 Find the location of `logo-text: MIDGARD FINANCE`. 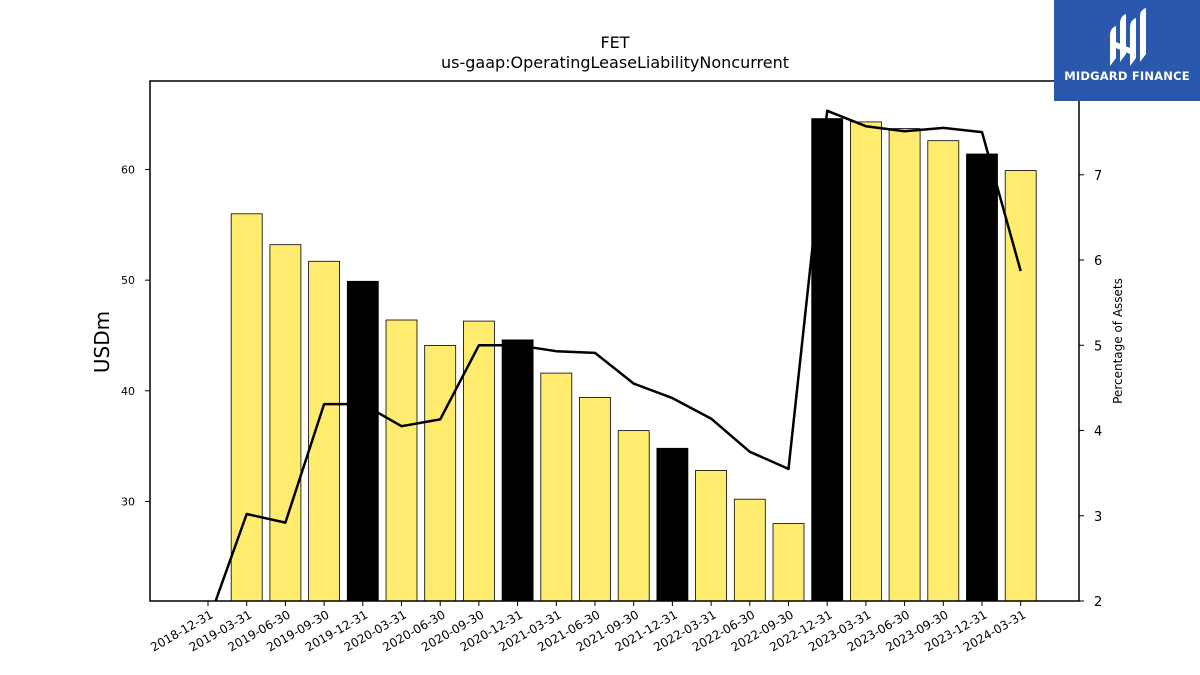

logo-text: MIDGARD FINANCE is located at coordinates (1127, 76).